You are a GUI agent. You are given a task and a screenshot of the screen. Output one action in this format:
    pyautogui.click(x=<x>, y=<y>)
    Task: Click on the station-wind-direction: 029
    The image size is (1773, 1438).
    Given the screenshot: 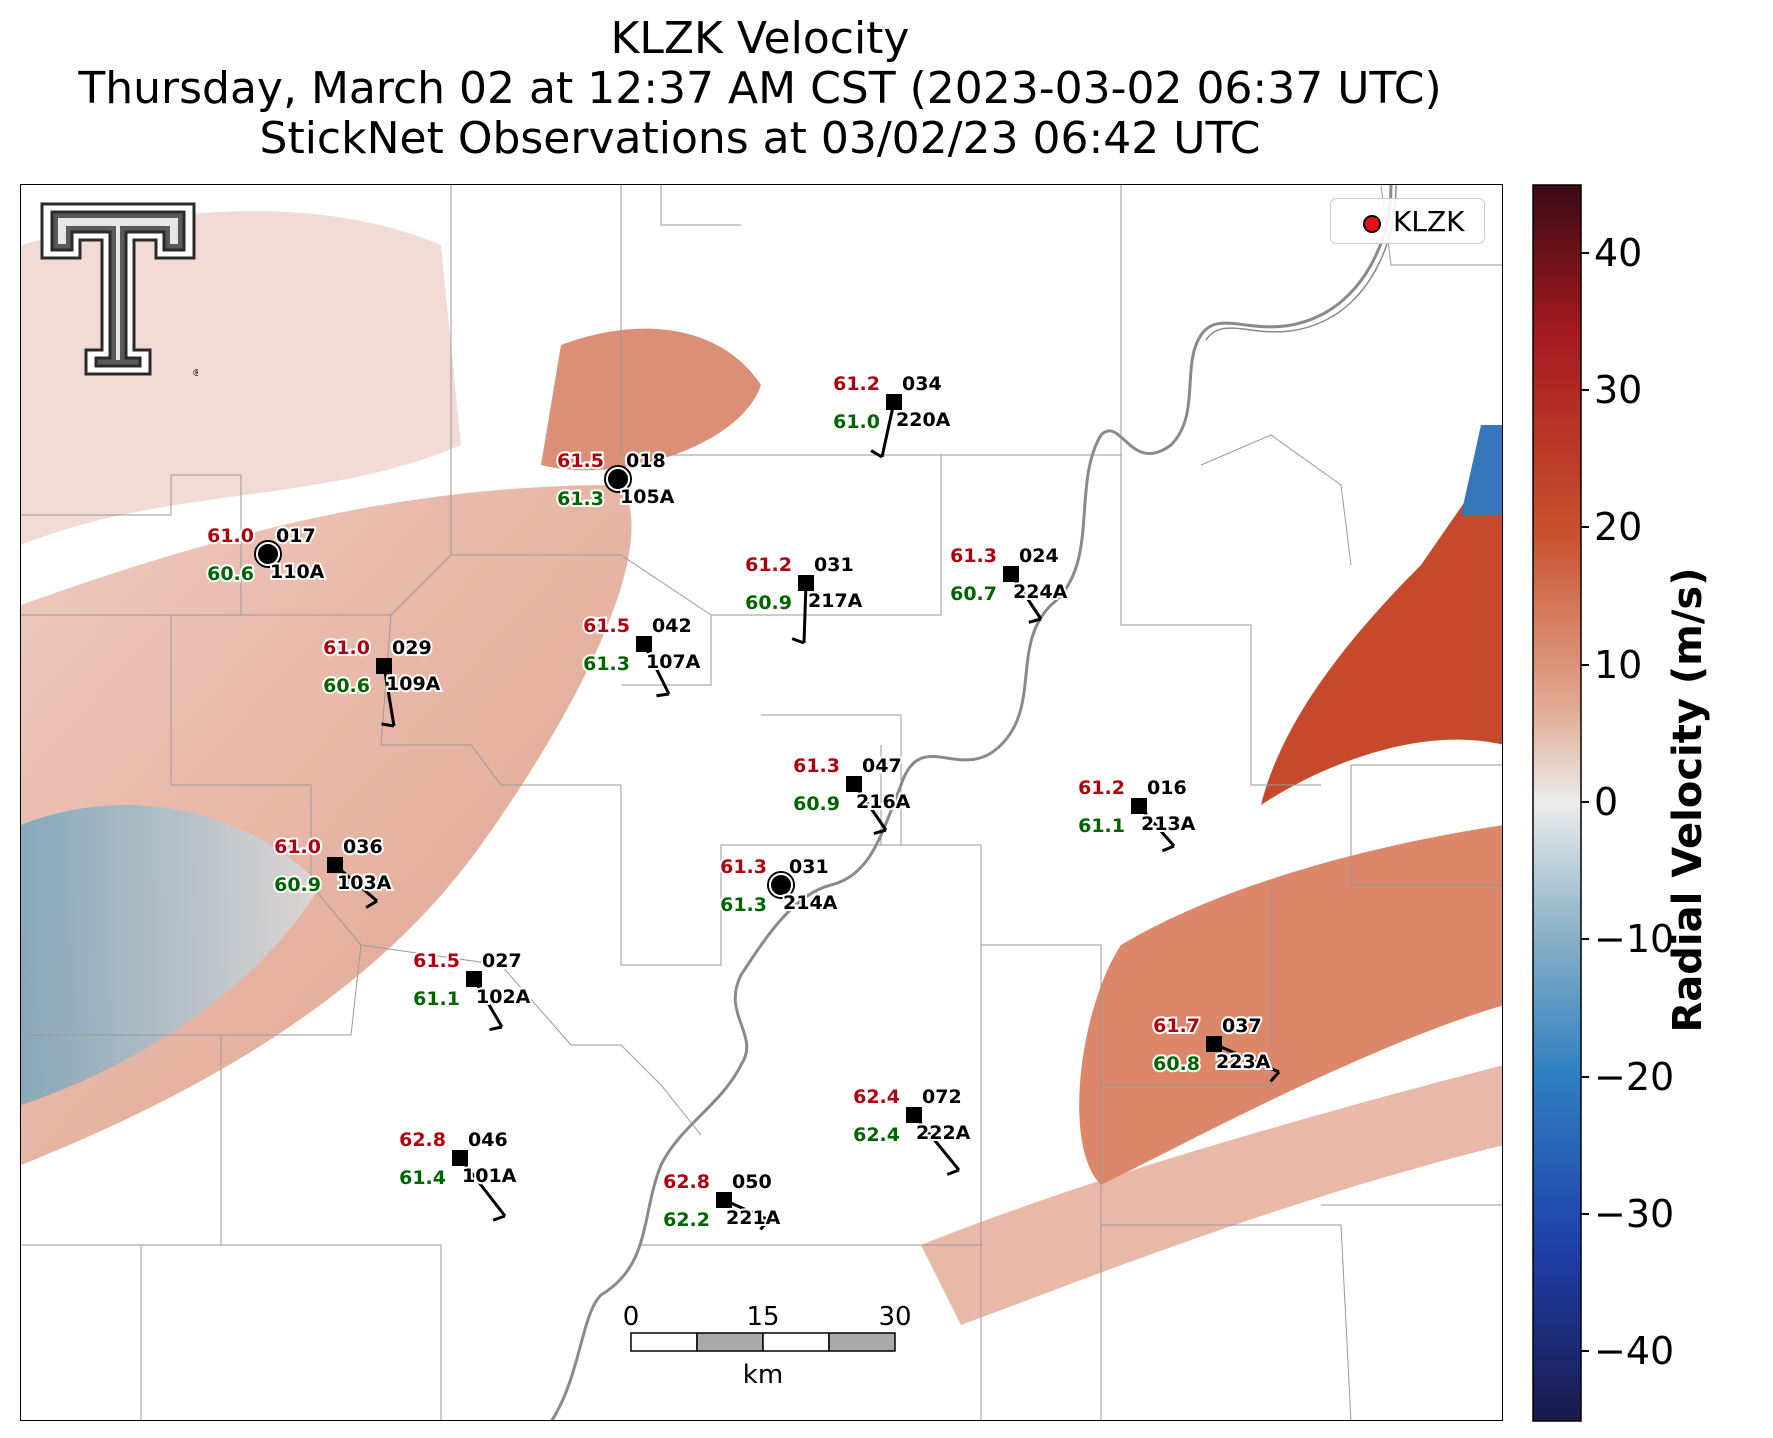 What is the action you would take?
    pyautogui.click(x=412, y=648)
    